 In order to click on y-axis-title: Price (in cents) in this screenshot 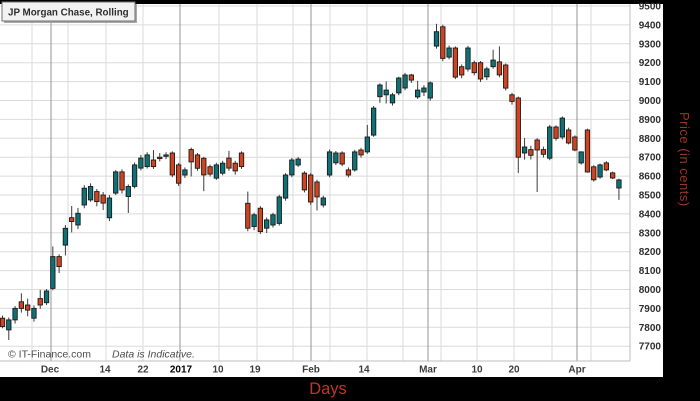, I will do `click(684, 159)`.